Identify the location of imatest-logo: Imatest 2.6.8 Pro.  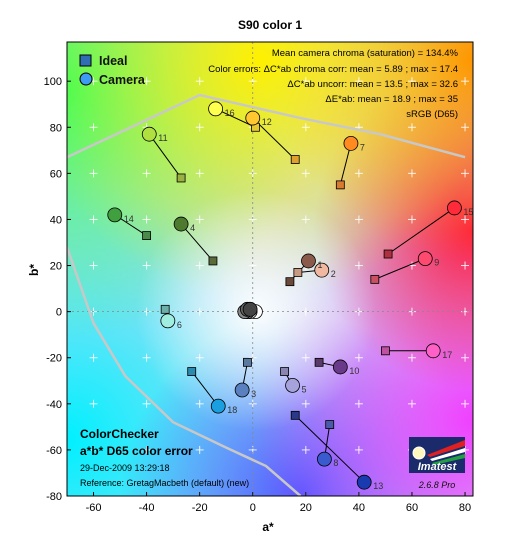
(437, 463).